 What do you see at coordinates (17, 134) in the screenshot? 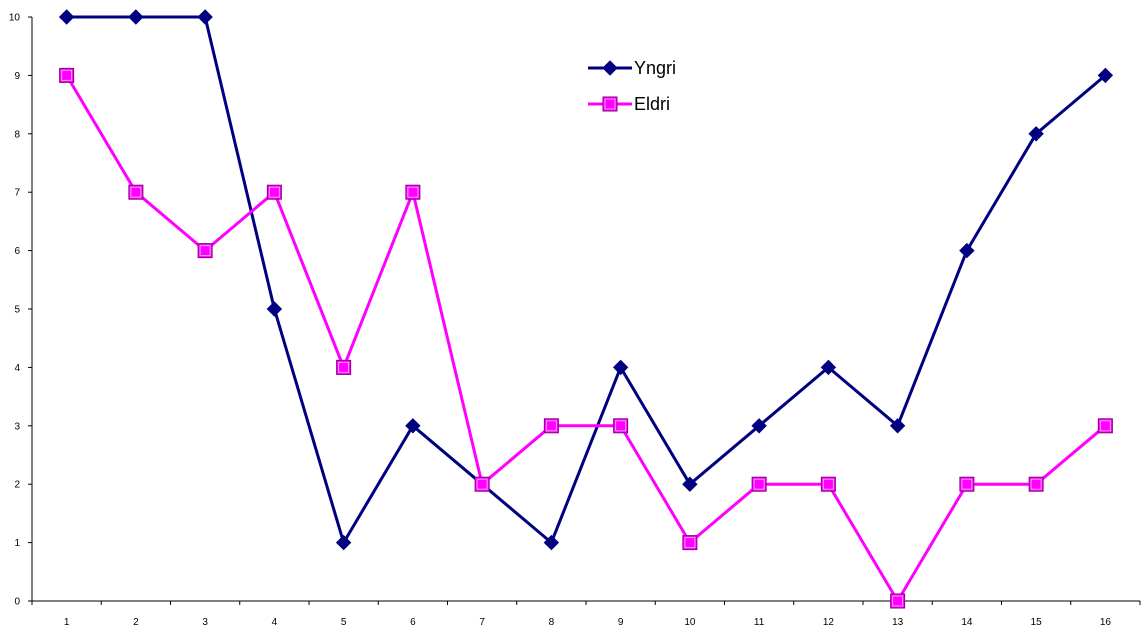
I see `y-tick-label: 8` at bounding box center [17, 134].